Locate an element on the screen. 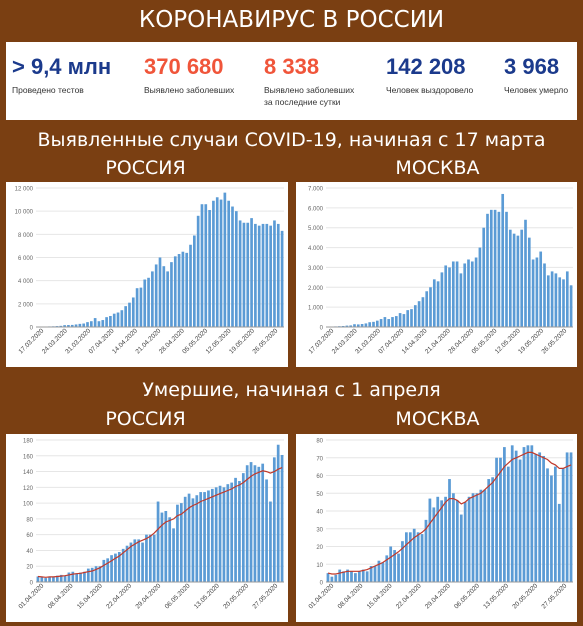 The image size is (583, 626). stat-deaths-label: Человек умерло is located at coordinates (536, 90).